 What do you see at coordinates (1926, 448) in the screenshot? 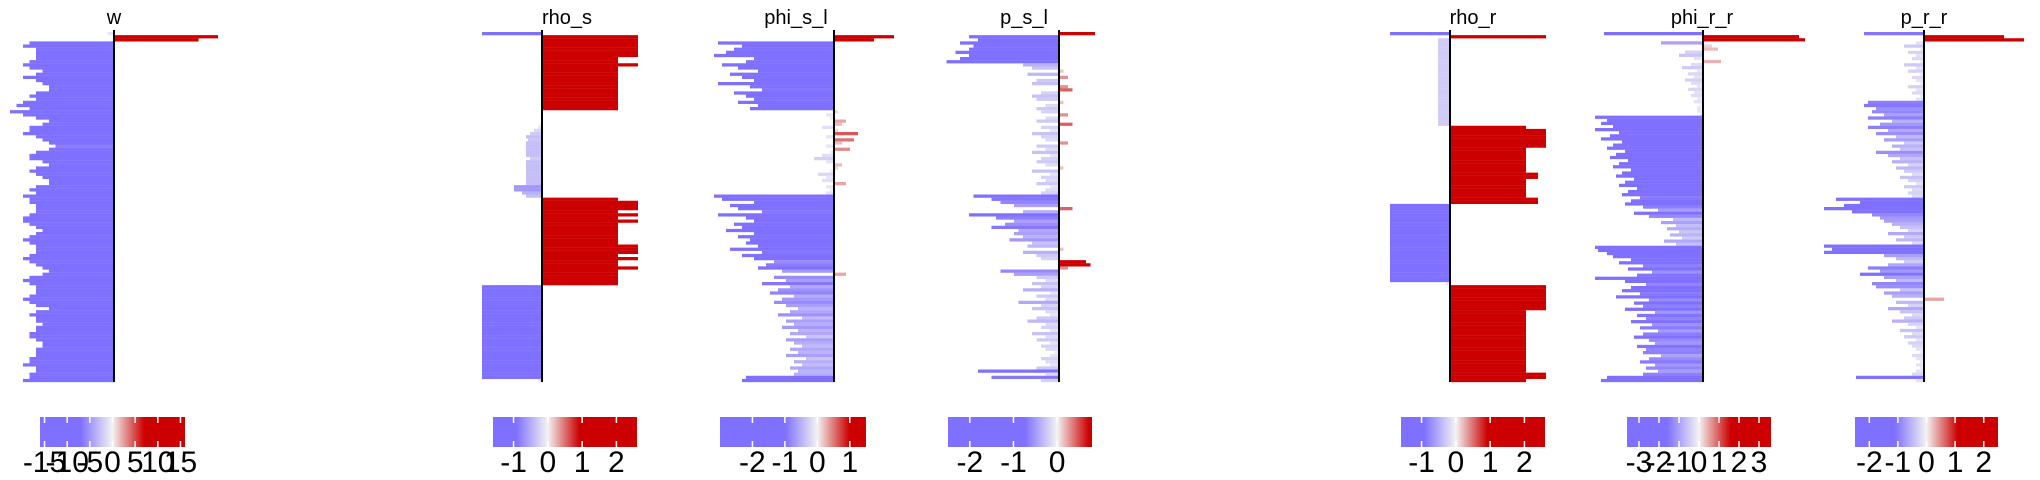
I see `colorbar: -2 -1 0 1 2` at bounding box center [1926, 448].